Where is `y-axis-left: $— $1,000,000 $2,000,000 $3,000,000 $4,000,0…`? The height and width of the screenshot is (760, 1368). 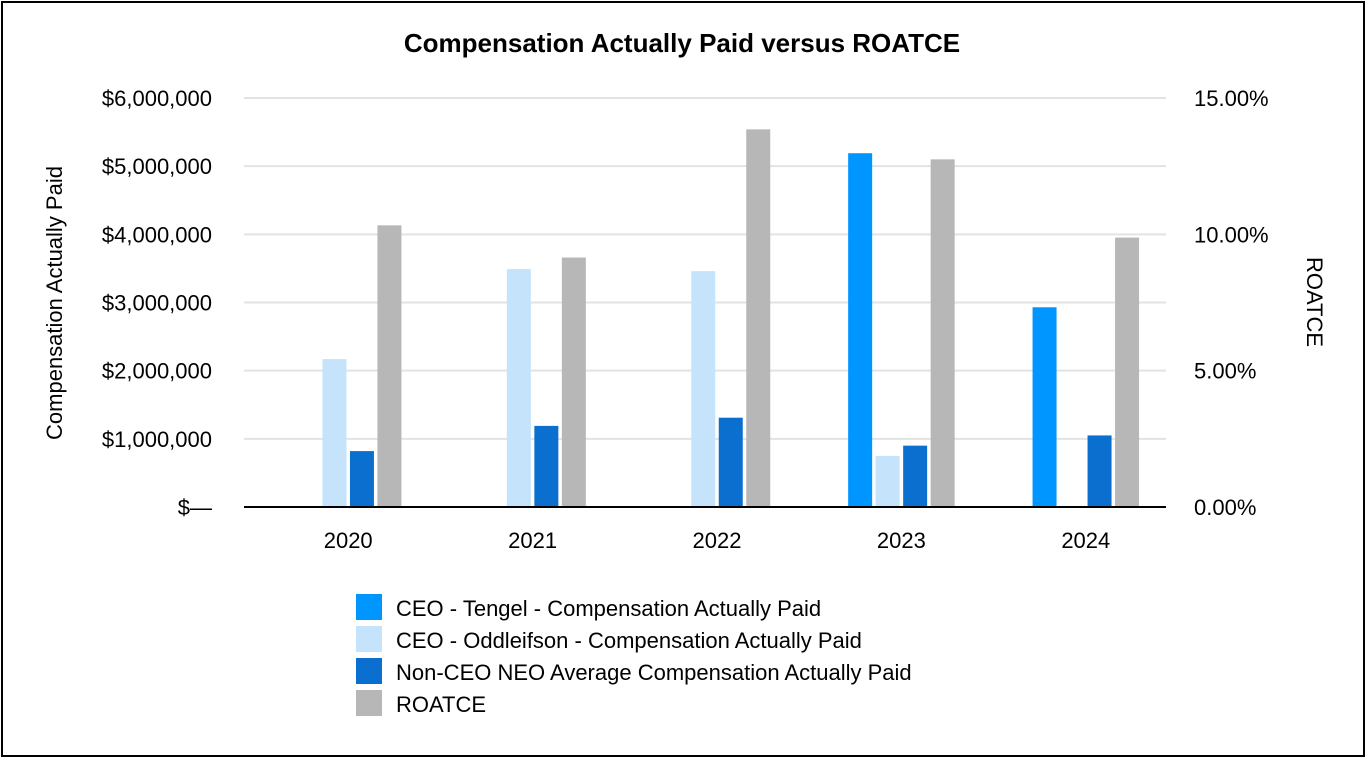
y-axis-left: $— $1,000,000 $2,000,000 $3,000,000 $4,000,0… is located at coordinates (157, 303).